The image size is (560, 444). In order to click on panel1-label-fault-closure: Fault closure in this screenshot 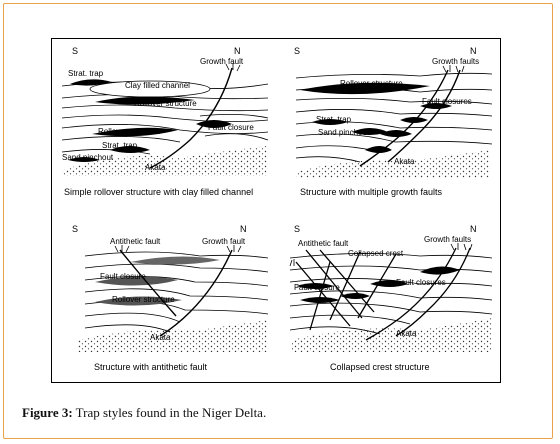, I will do `click(231, 127)`.